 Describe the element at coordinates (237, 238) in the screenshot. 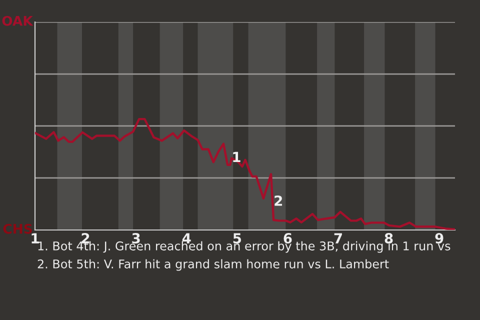

I see `x-tick-label: 5` at that location.